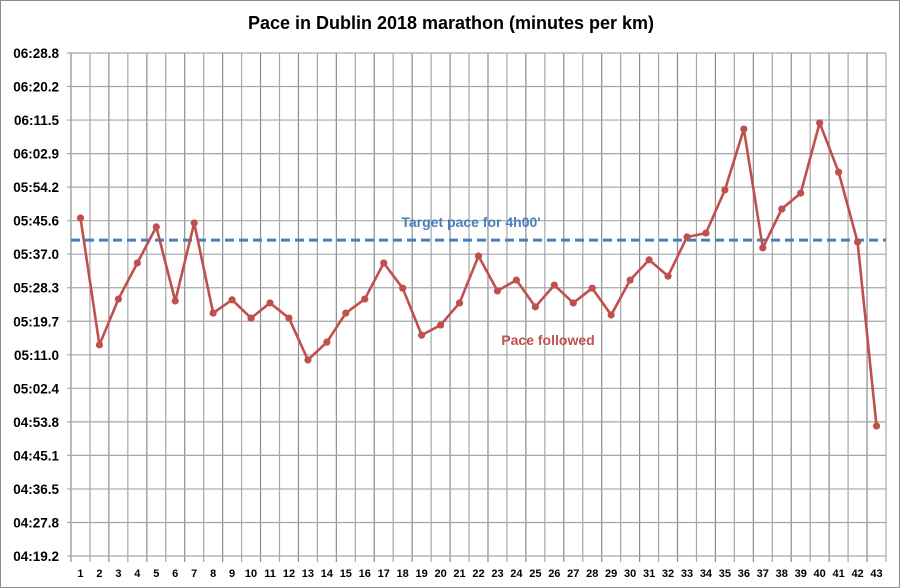  What do you see at coordinates (36, 355) in the screenshot?
I see `y-tick-label: 05:11.0` at bounding box center [36, 355].